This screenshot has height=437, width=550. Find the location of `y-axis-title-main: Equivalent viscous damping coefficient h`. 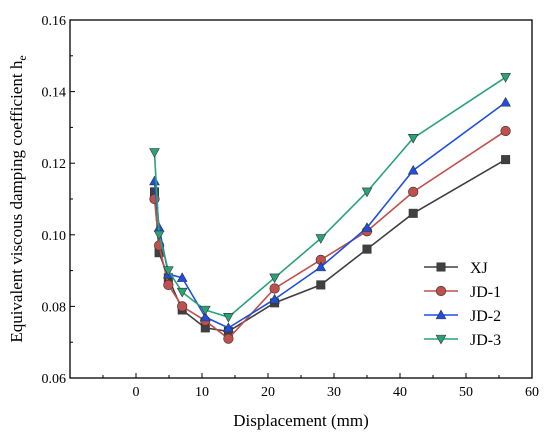

y-axis-title-main: Equivalent viscous damping coefficient h is located at coordinates (16, 201).